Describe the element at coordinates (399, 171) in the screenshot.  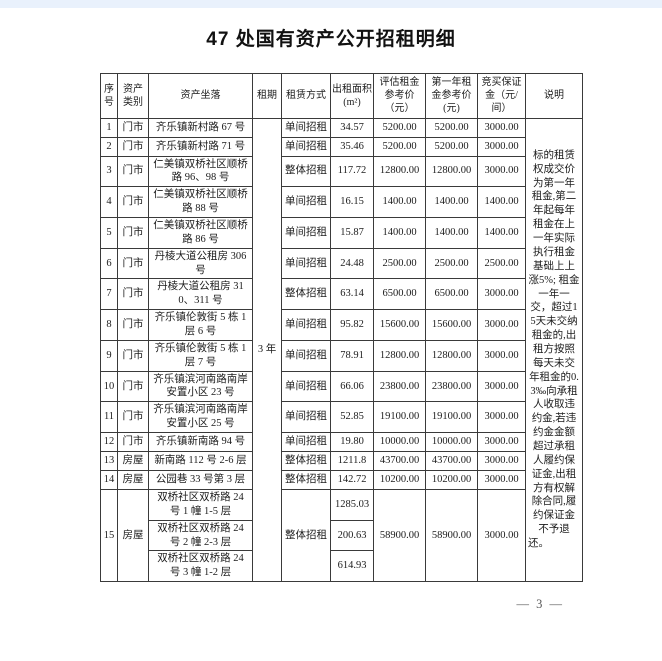
I see `cell-assessed: 12800.00` at that location.